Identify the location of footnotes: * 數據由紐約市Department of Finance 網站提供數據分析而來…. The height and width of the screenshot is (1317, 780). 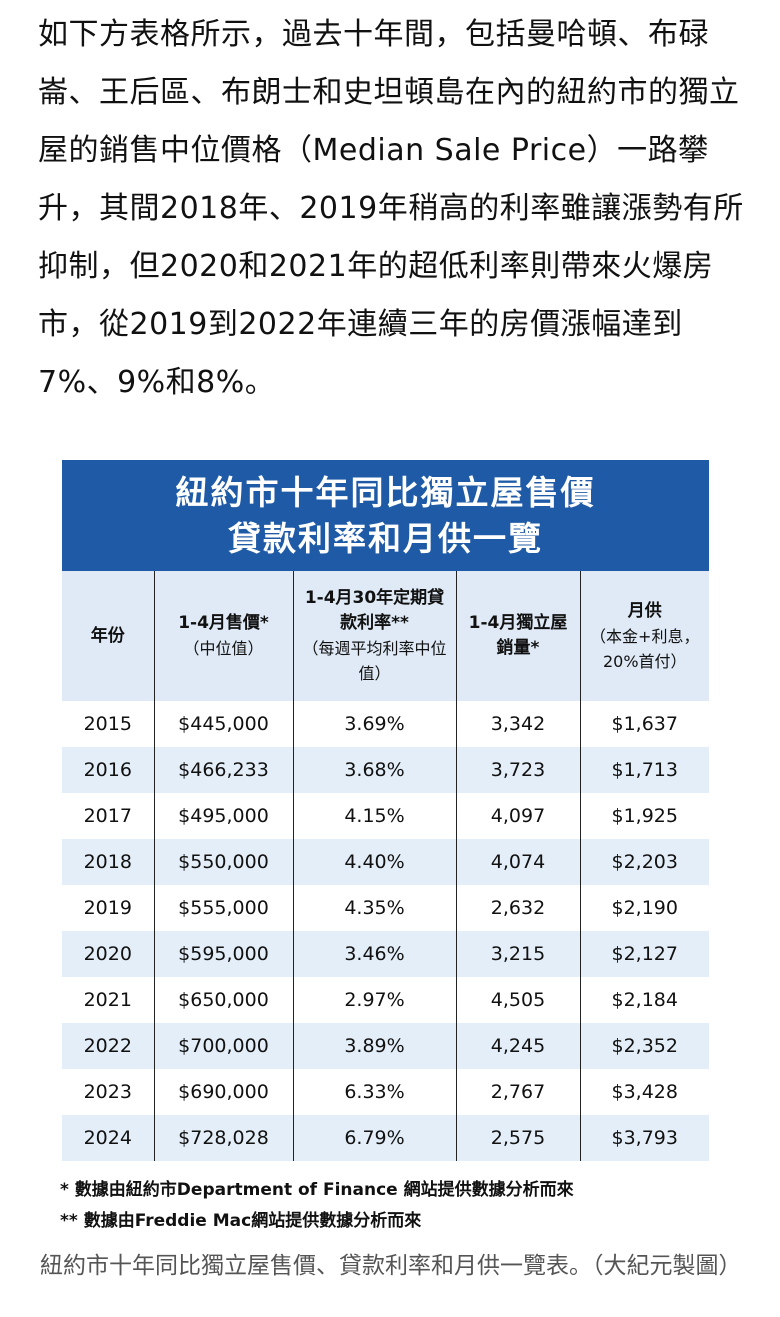
(317, 1206).